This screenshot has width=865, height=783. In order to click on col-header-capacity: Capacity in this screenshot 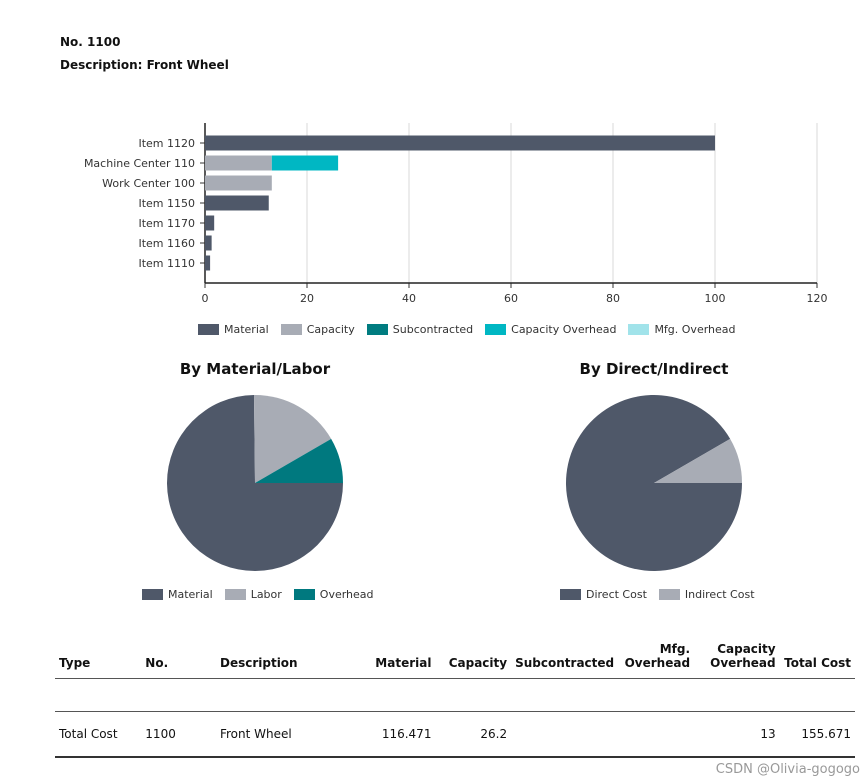, I will do `click(473, 653)`.